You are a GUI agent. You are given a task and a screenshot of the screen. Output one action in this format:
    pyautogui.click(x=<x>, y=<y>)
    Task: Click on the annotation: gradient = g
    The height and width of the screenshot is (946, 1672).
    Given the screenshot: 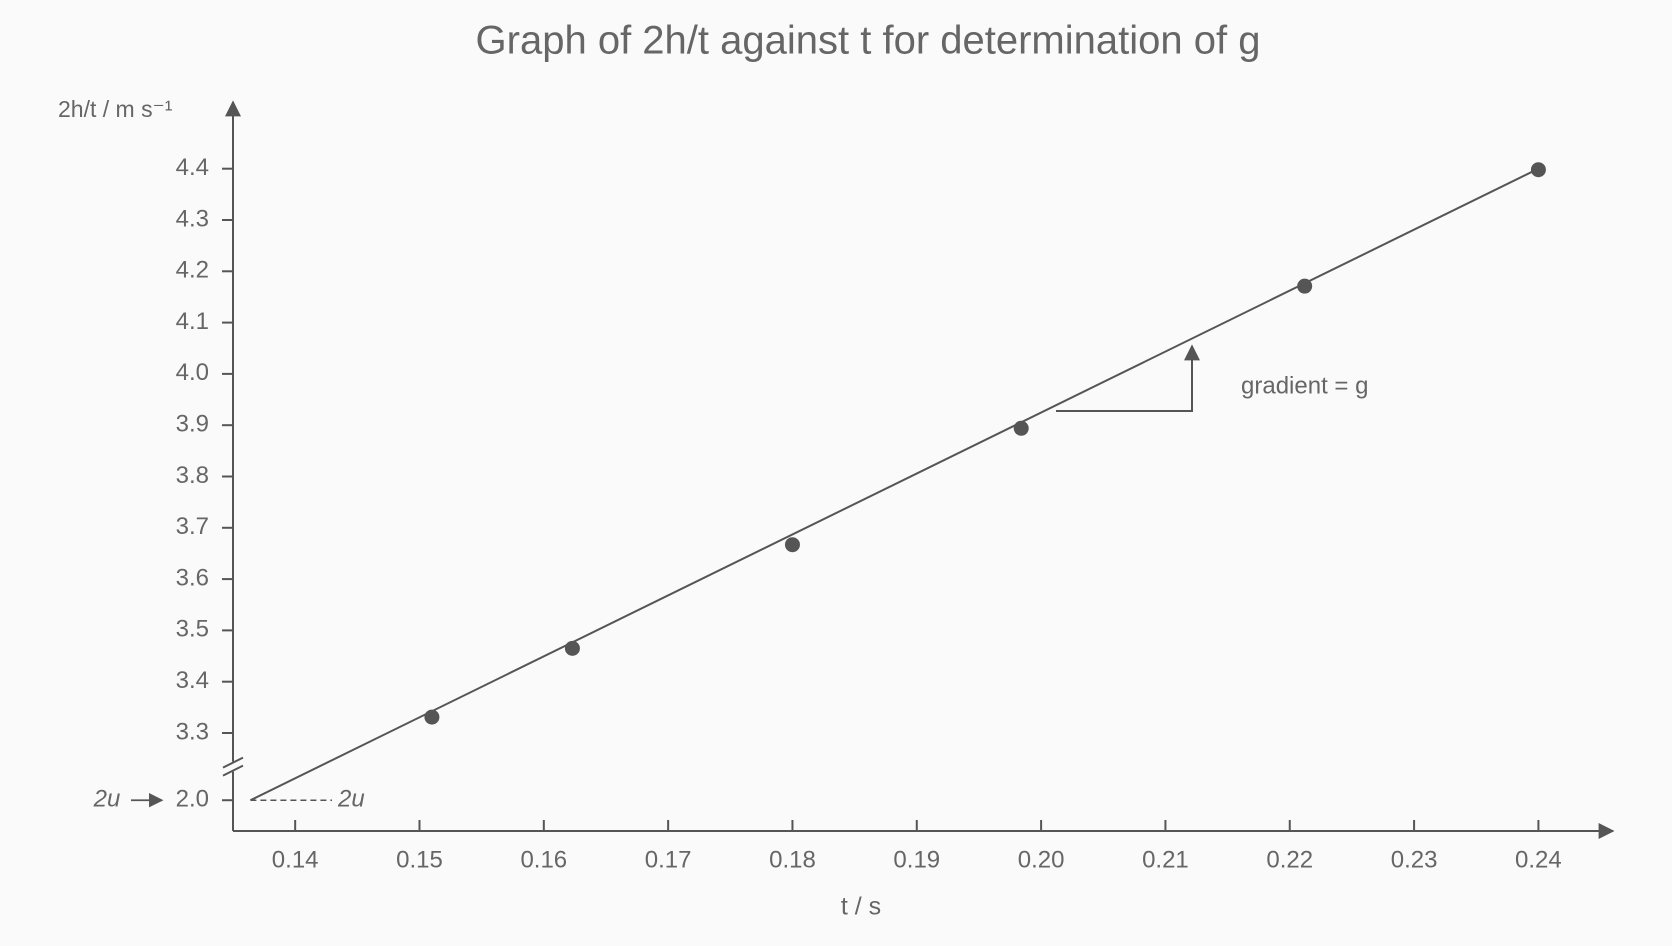 What is the action you would take?
    pyautogui.click(x=1304, y=385)
    